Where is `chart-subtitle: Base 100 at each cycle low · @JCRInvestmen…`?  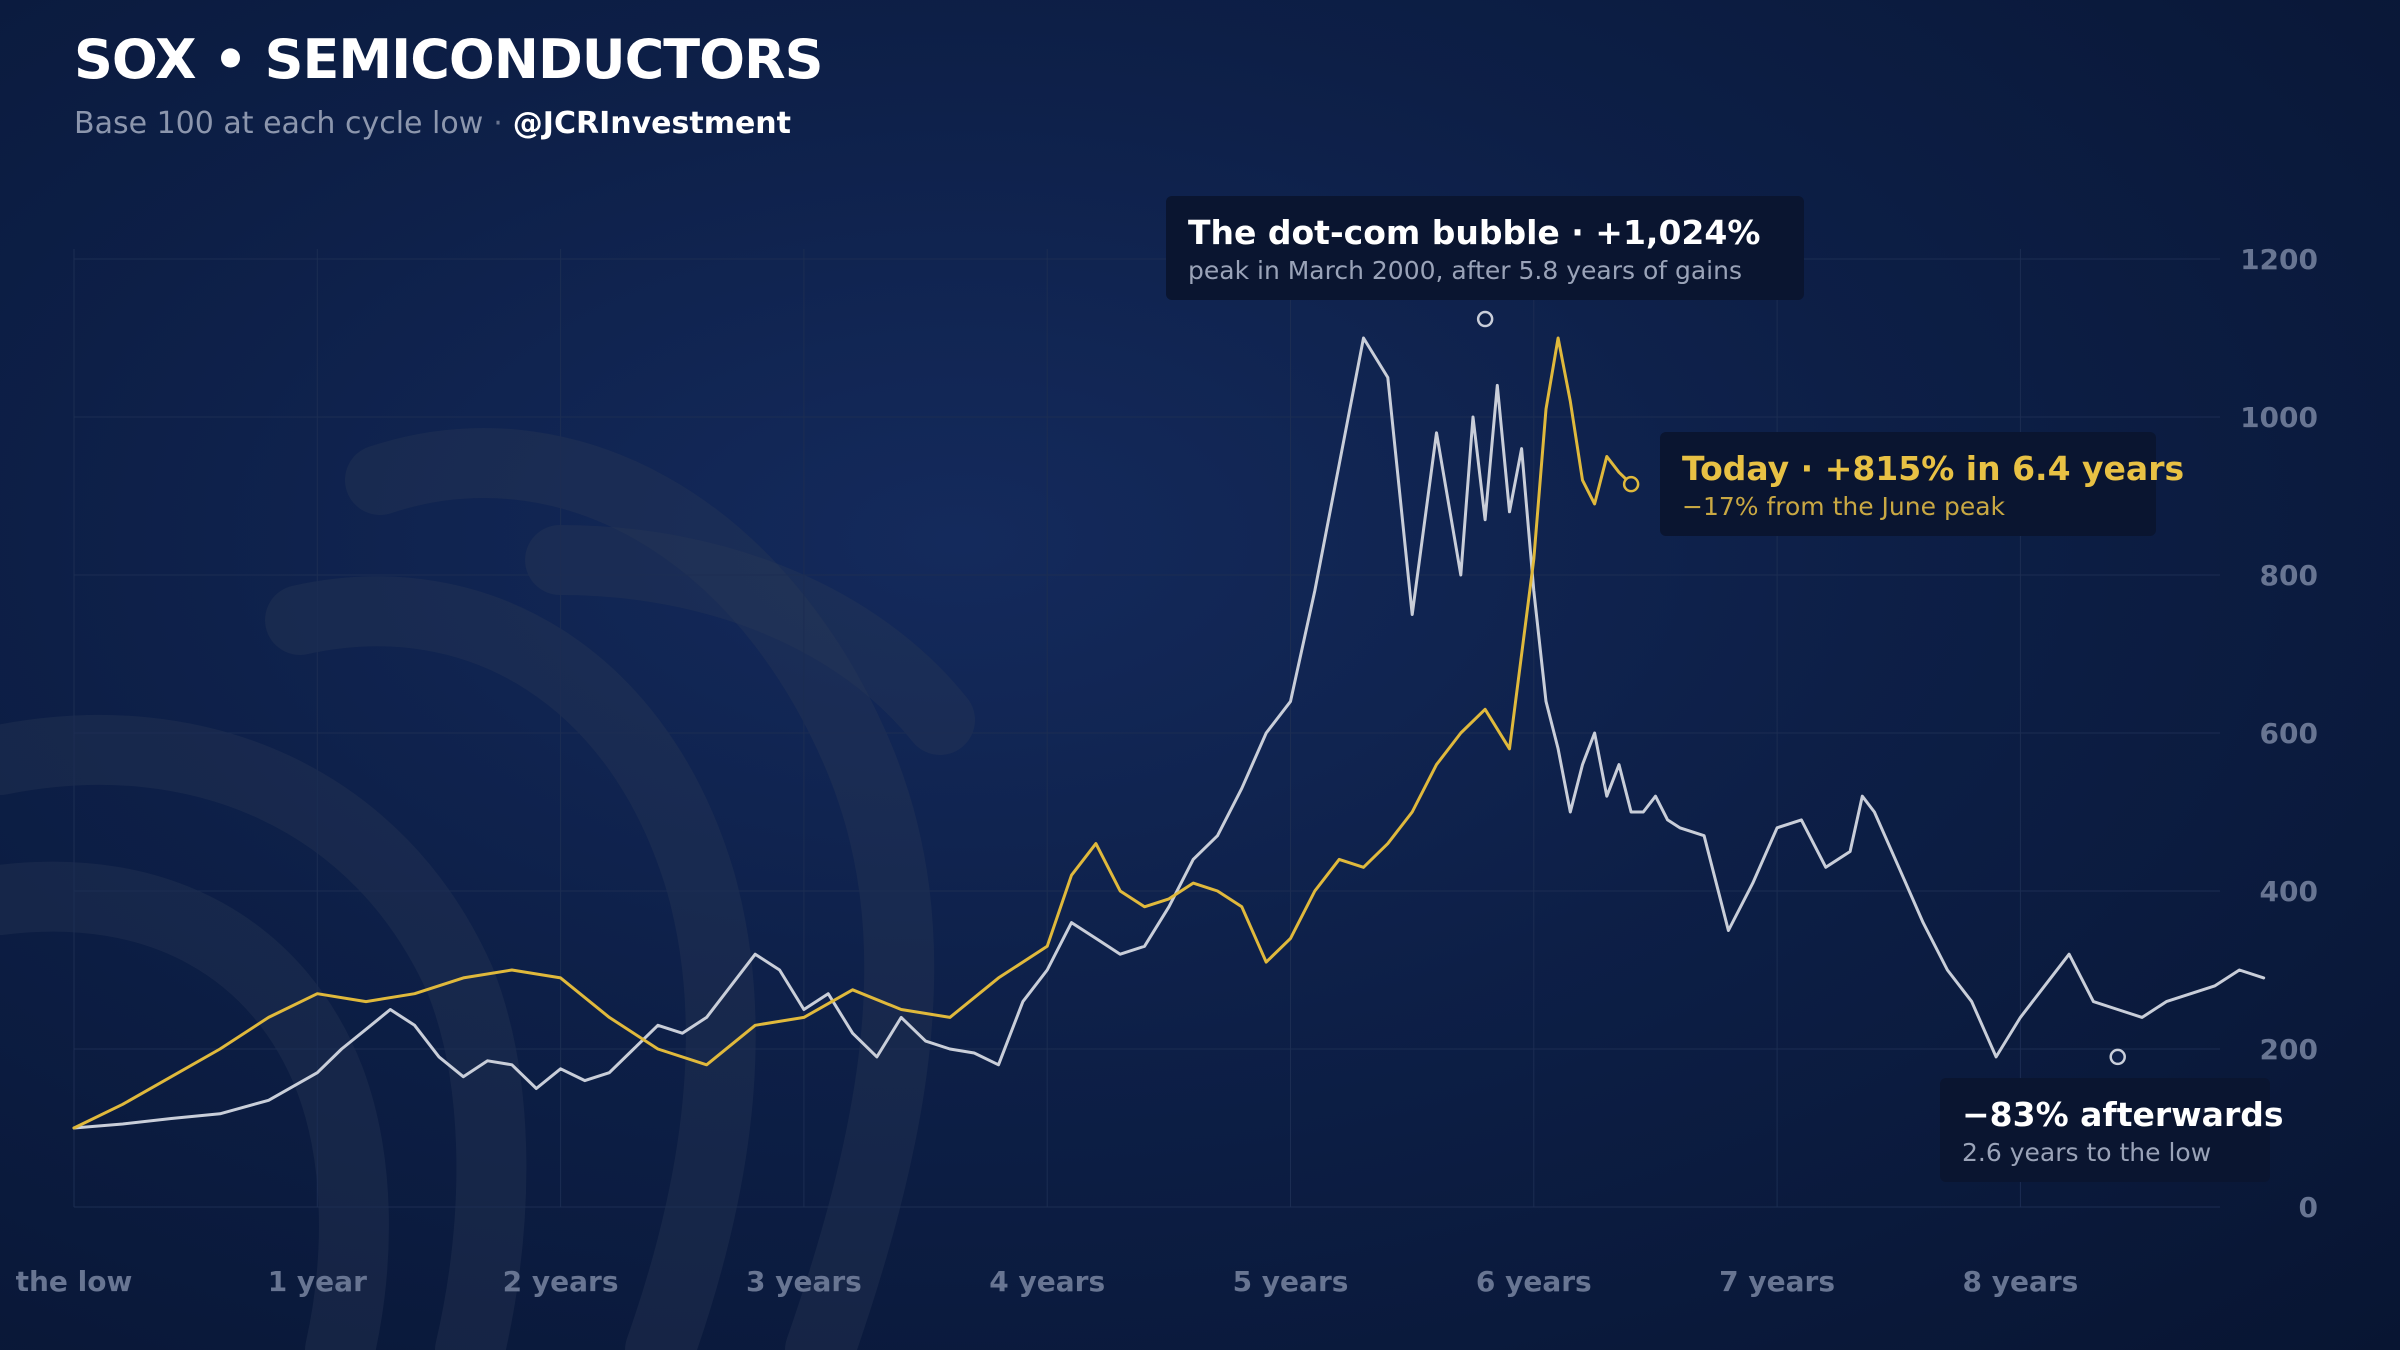
chart-subtitle: Base 100 at each cycle low · @JCRInvestmen… is located at coordinates (432, 123).